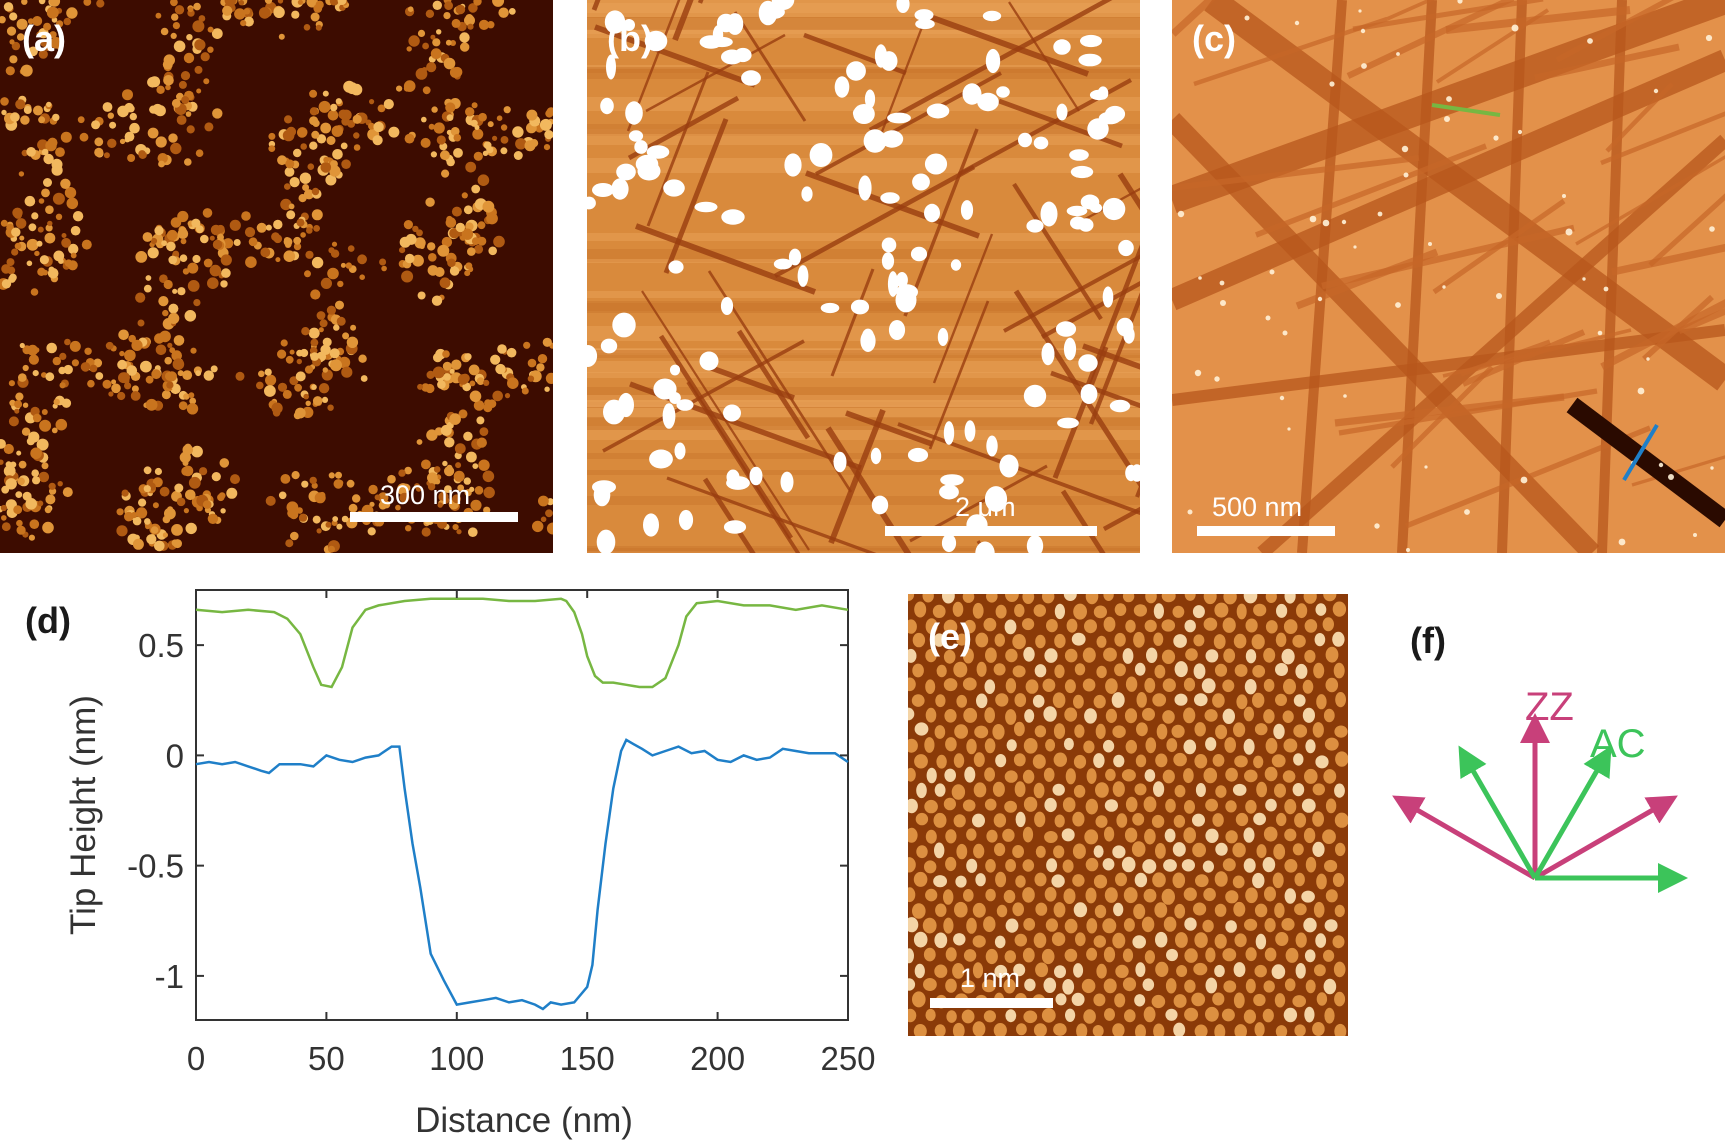 The height and width of the screenshot is (1143, 1725). Describe the element at coordinates (985, 507) in the screenshot. I see `scale-label-b: 2 μm` at that location.